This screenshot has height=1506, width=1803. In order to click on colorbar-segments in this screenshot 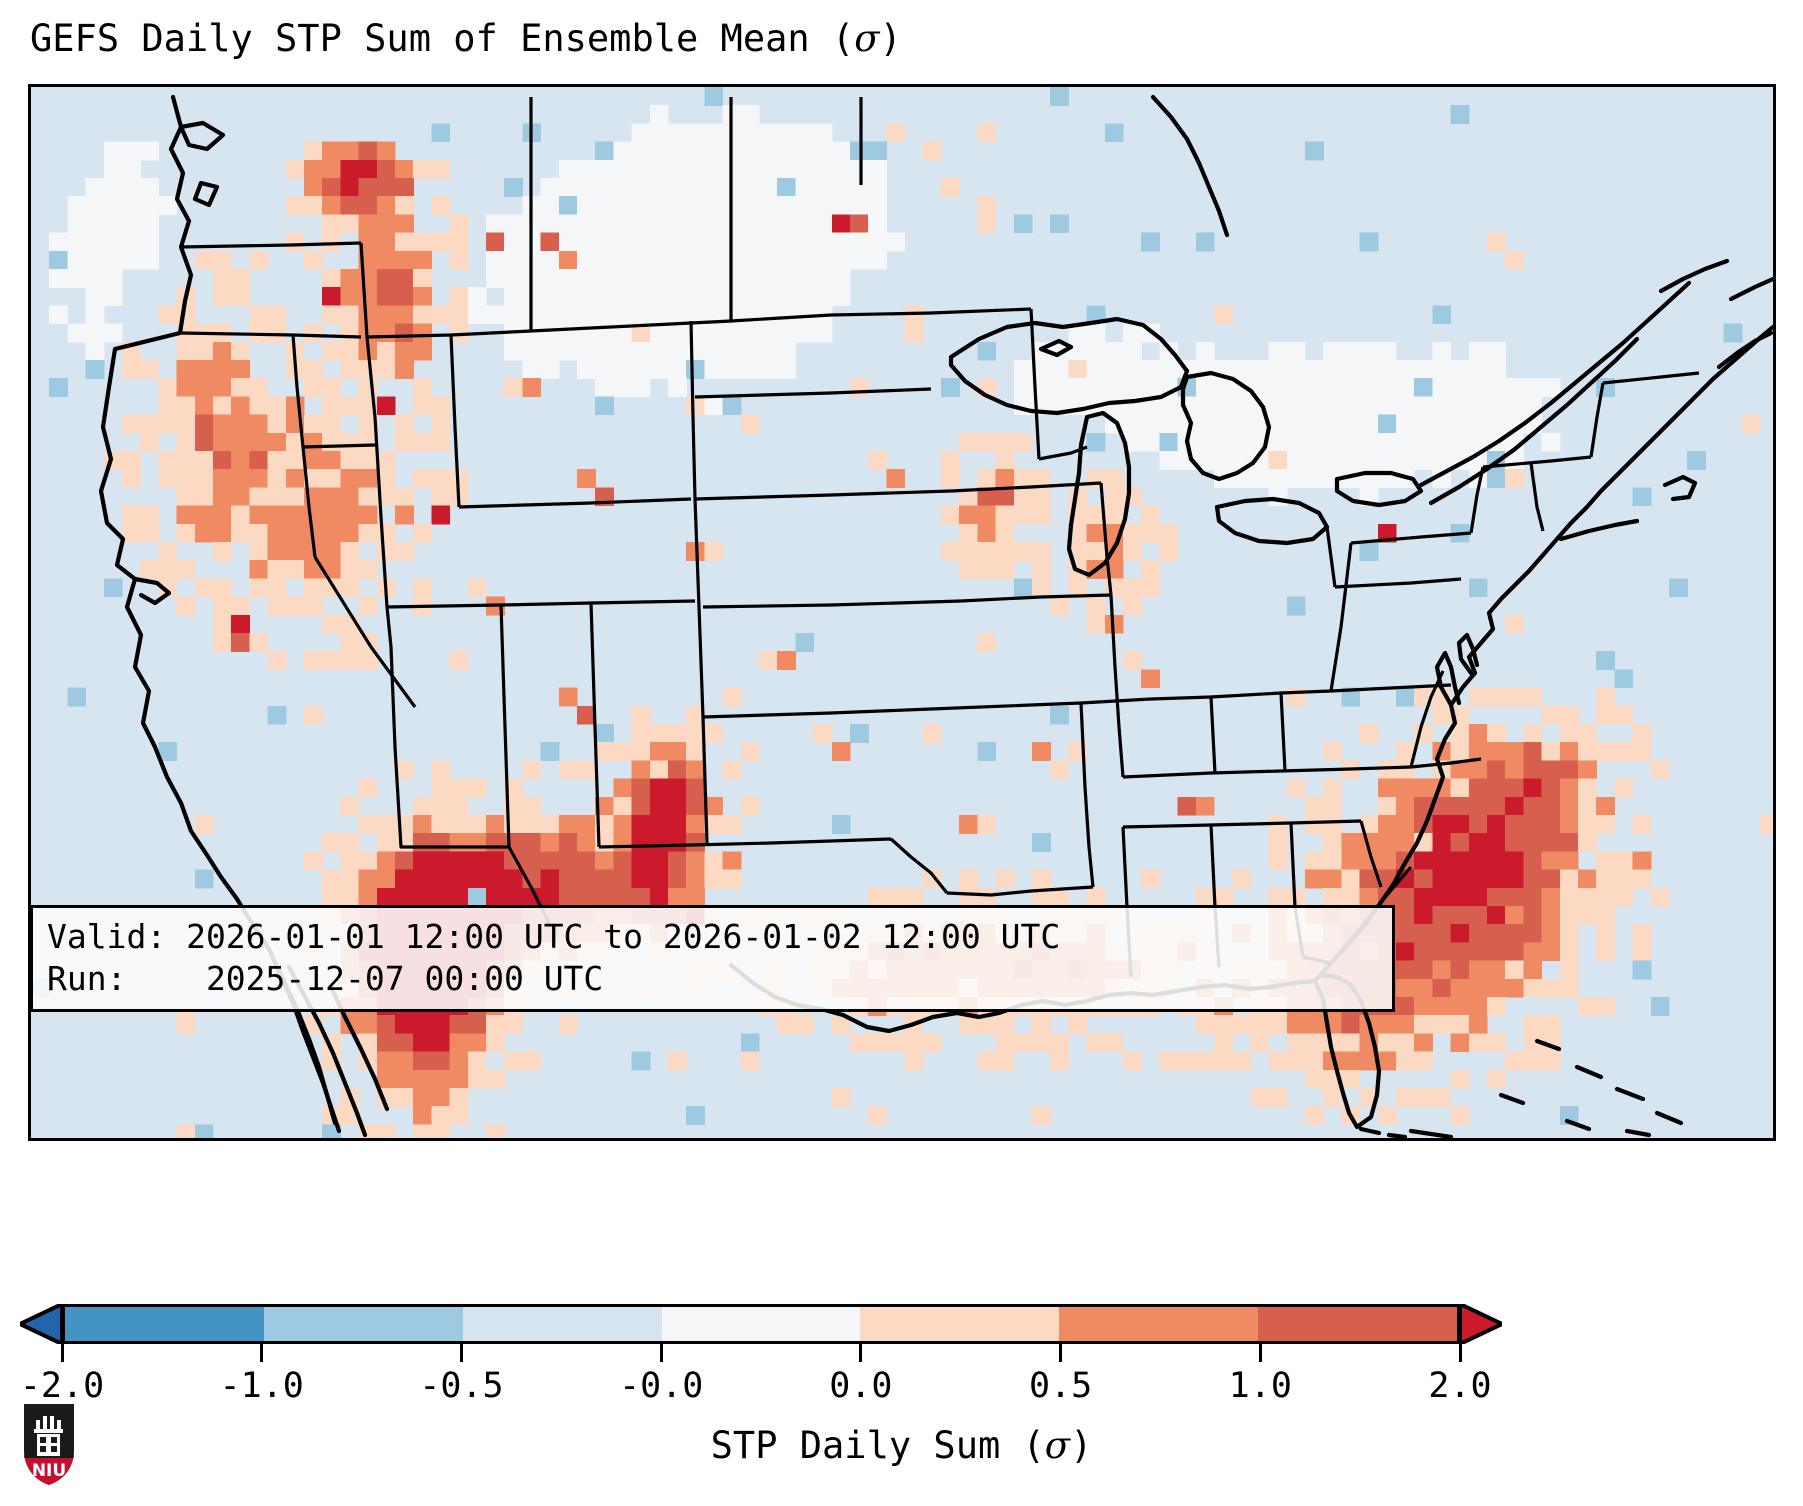, I will do `click(761, 1324)`.